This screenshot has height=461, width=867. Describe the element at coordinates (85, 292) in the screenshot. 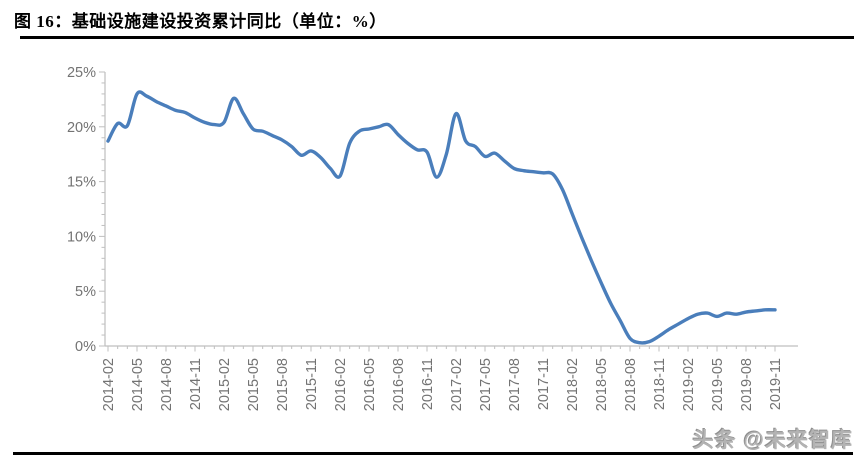

I see `y-tick-label: 5%` at that location.